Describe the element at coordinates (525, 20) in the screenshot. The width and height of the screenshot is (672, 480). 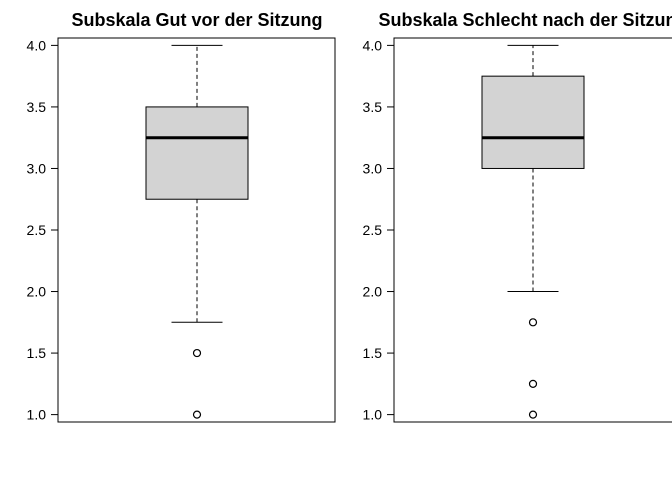
I see `panel-title: Subskala Schlecht nach der Sitzung` at that location.